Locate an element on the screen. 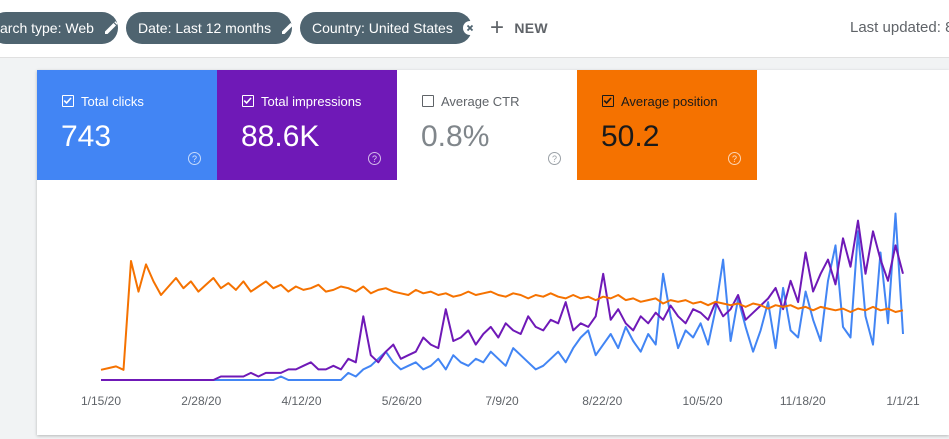 The image size is (949, 439). new-filter-label: NEW is located at coordinates (531, 28).